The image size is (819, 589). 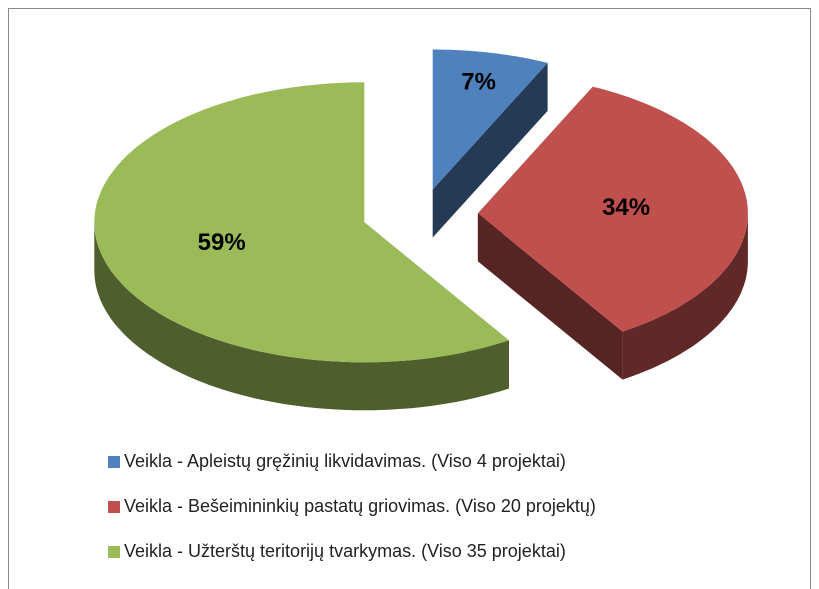 I want to click on data-label: 59%, so click(x=222, y=242).